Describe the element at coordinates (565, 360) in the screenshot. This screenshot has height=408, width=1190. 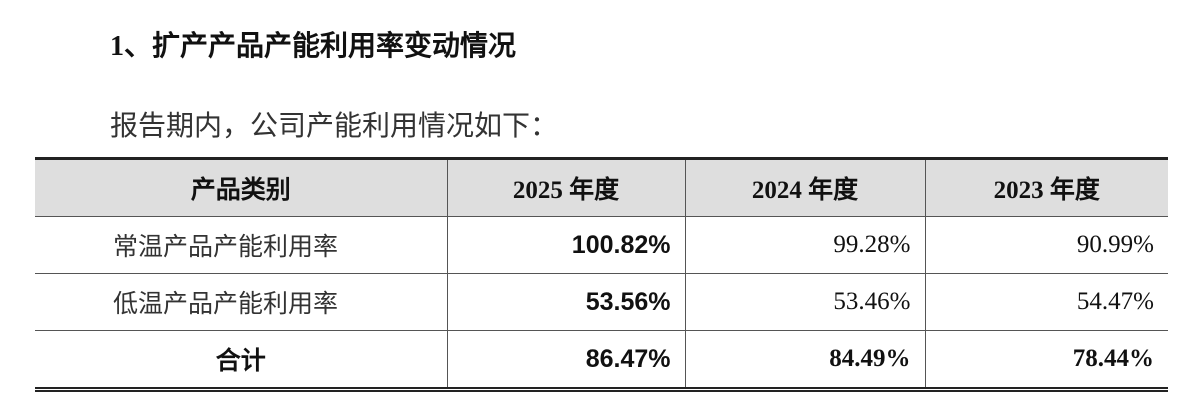
I see `cell: 86.47%` at that location.